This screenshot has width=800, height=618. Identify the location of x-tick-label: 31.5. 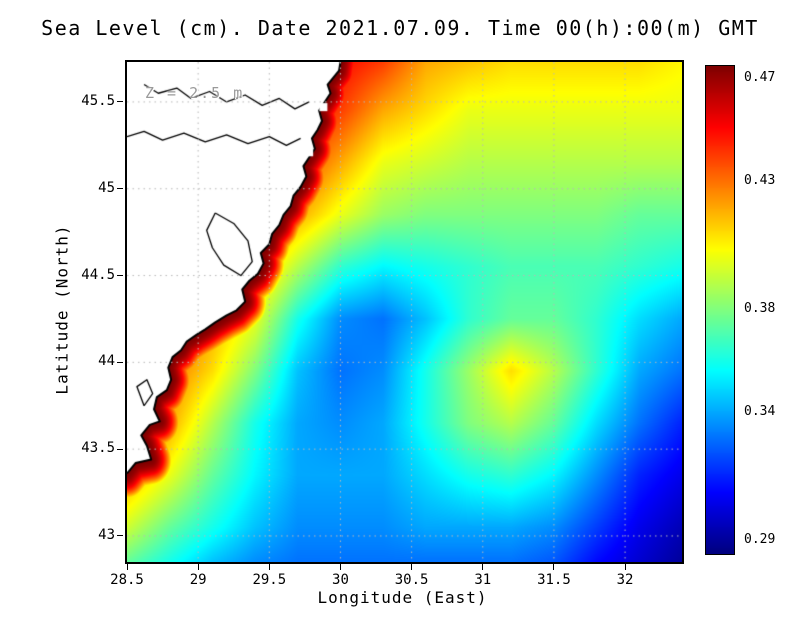
(554, 580).